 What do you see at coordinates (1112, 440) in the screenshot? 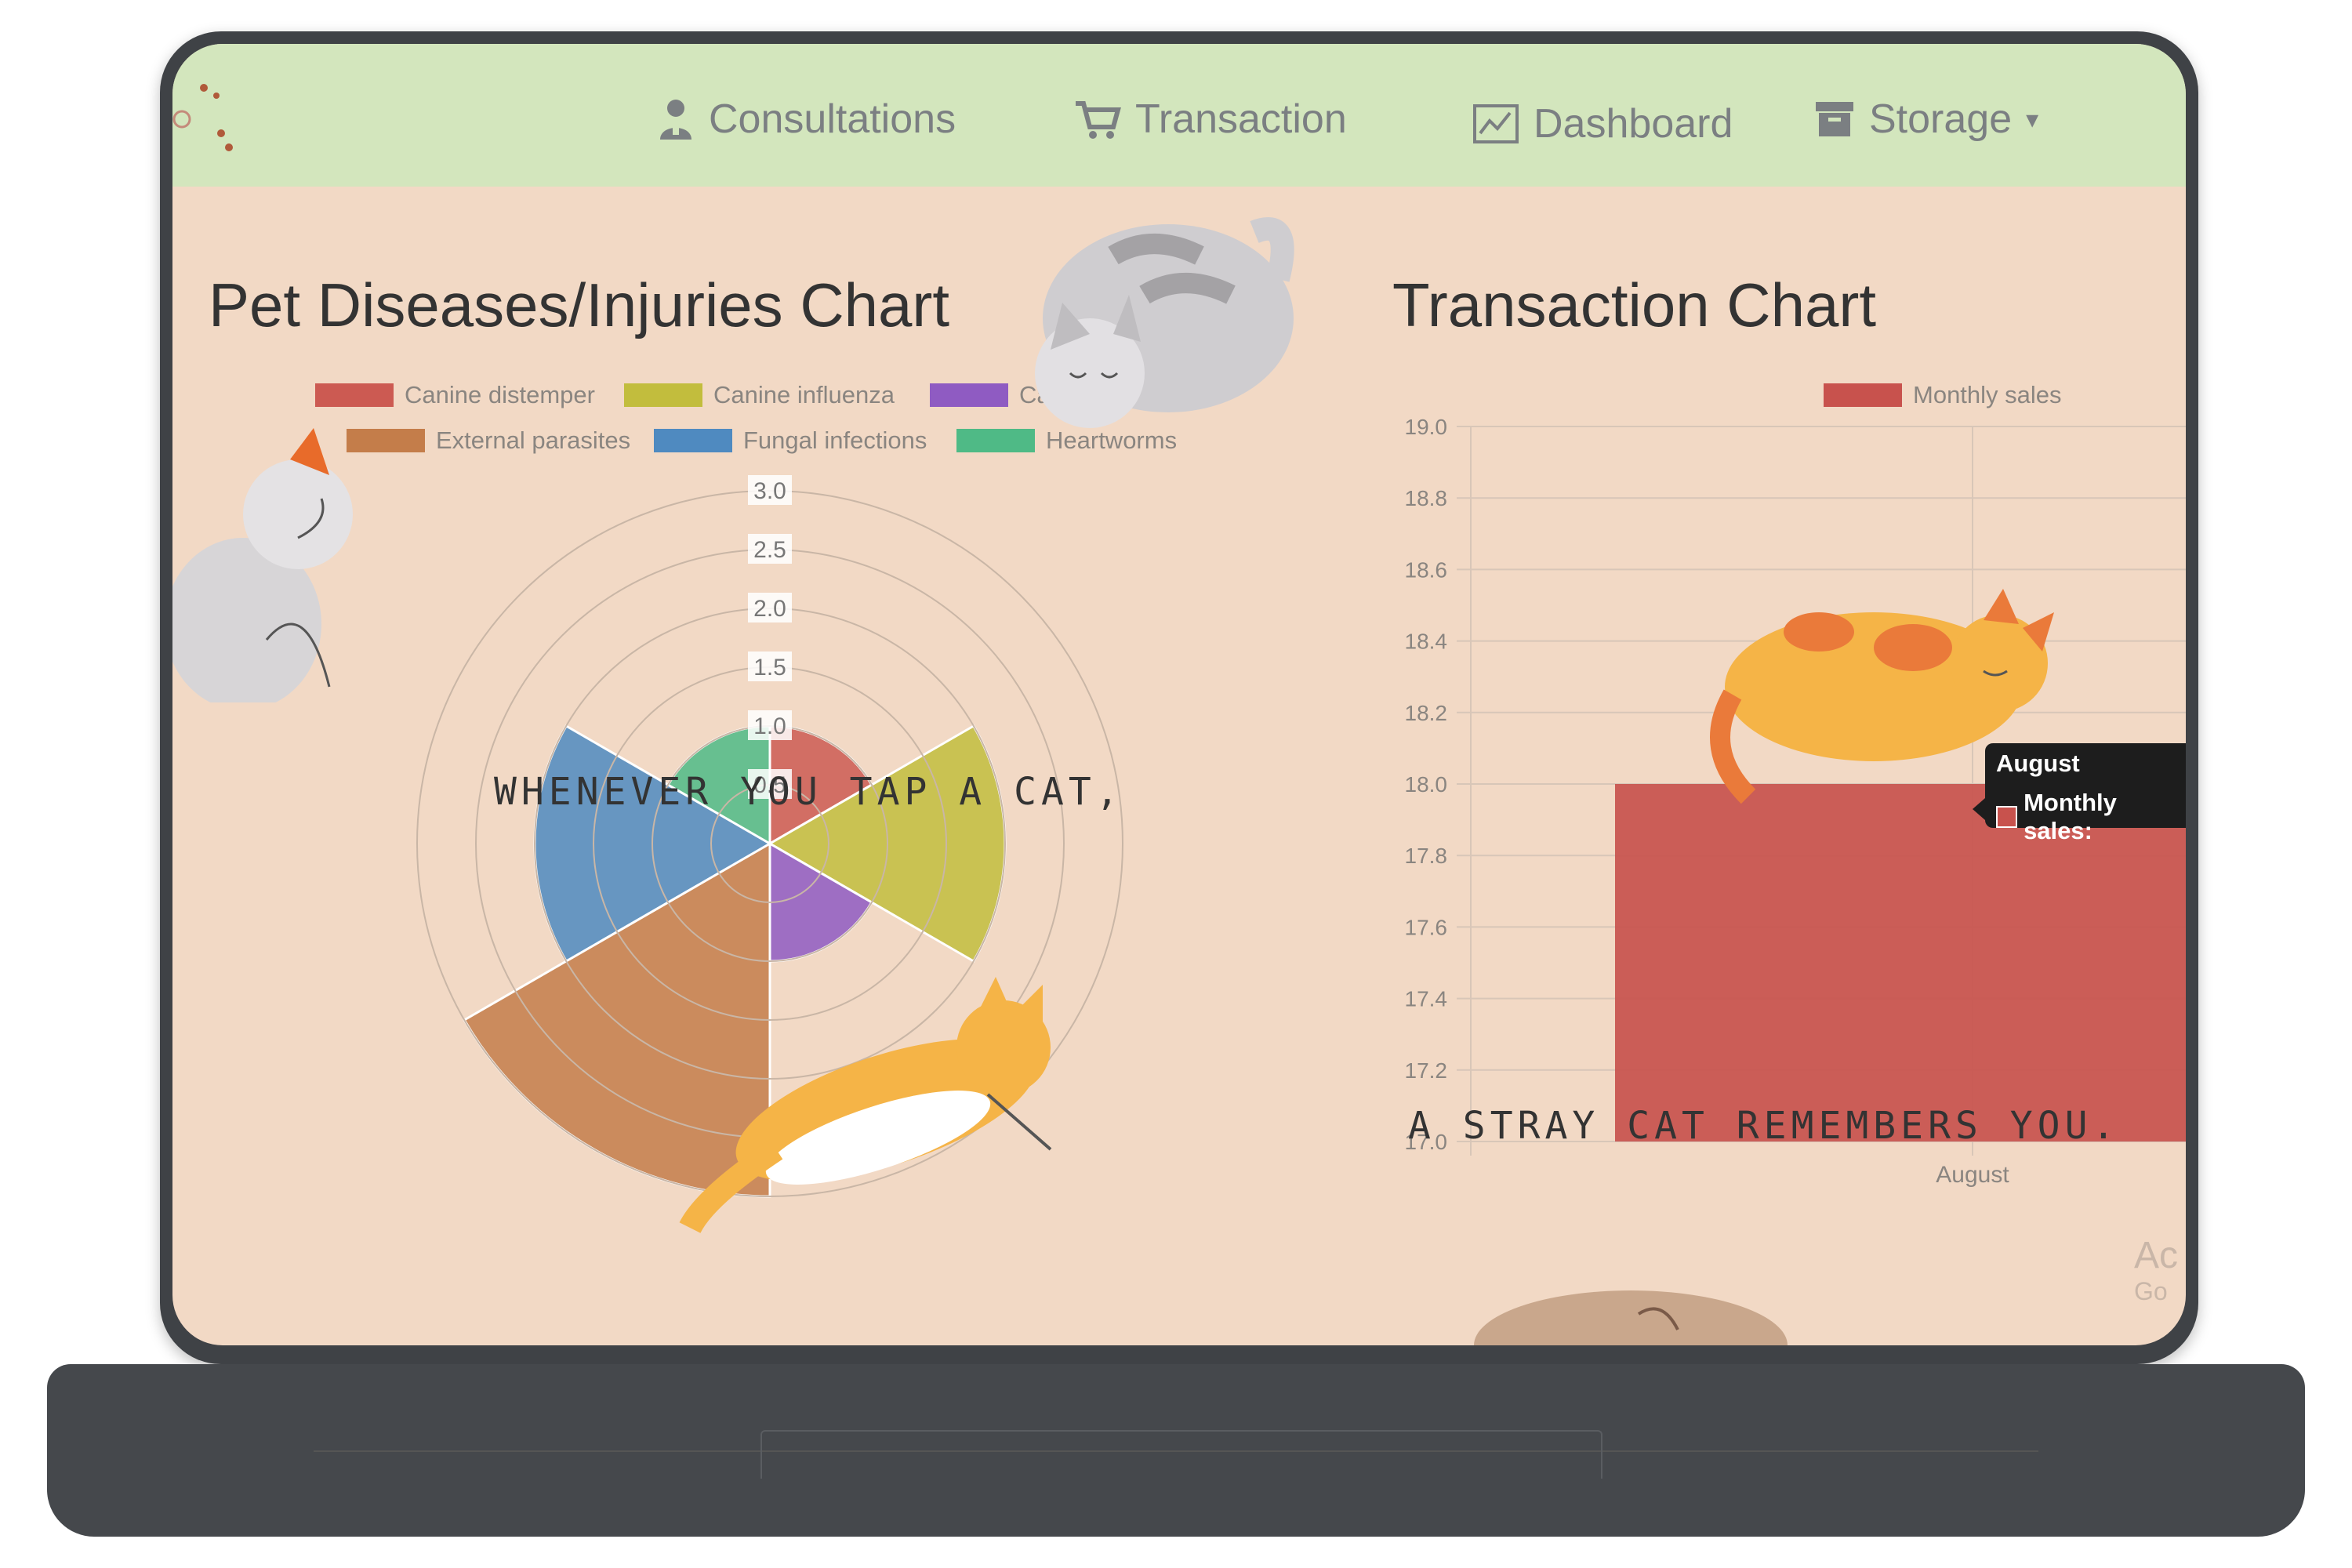
I see `polar-legend-label: Heartworms` at bounding box center [1112, 440].